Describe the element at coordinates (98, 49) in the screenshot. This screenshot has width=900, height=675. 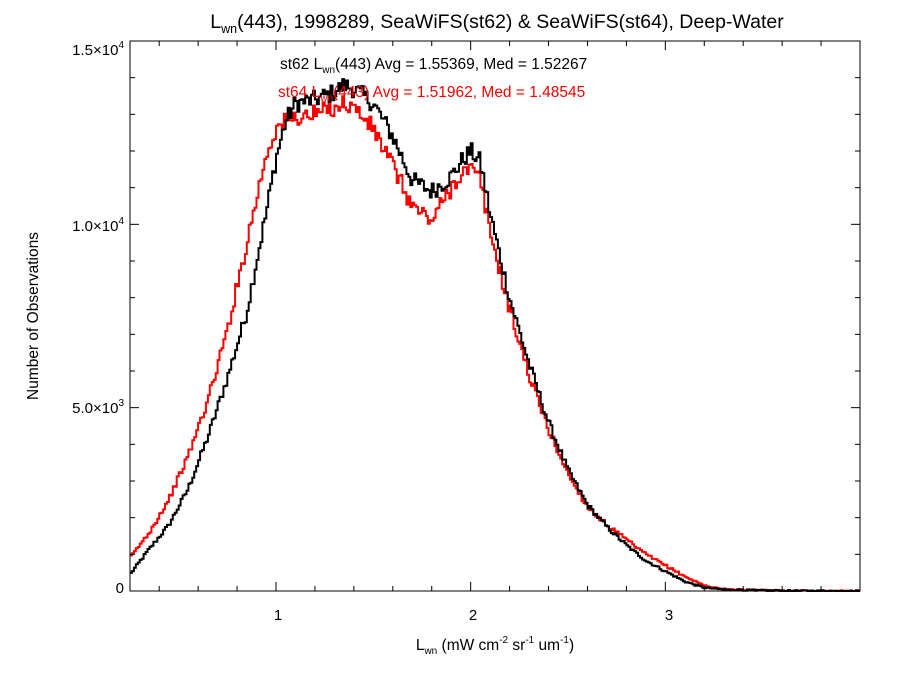
I see `y-tick-label-15000: 1.5×10⁴` at that location.